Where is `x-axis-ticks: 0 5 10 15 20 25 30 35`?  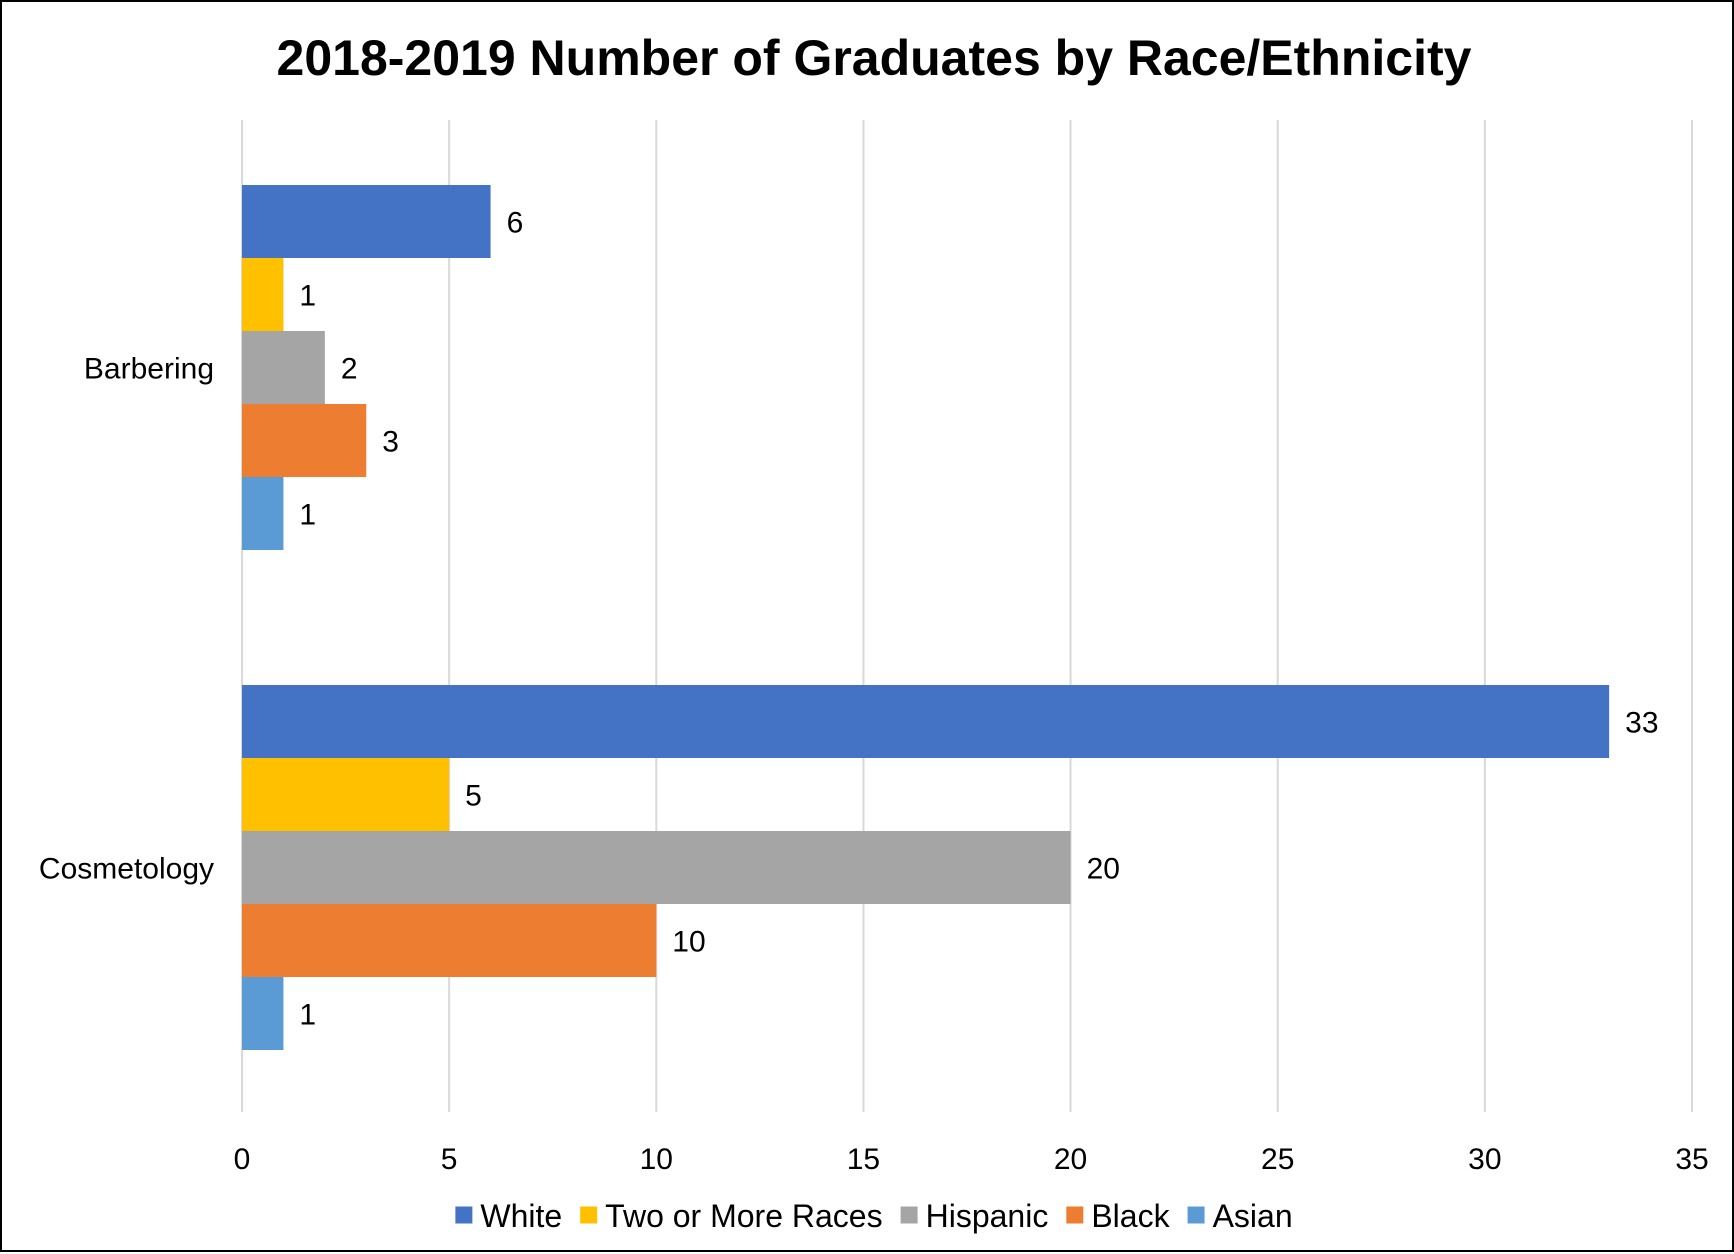
x-axis-ticks: 0 5 10 15 20 25 30 35 is located at coordinates (971, 1159).